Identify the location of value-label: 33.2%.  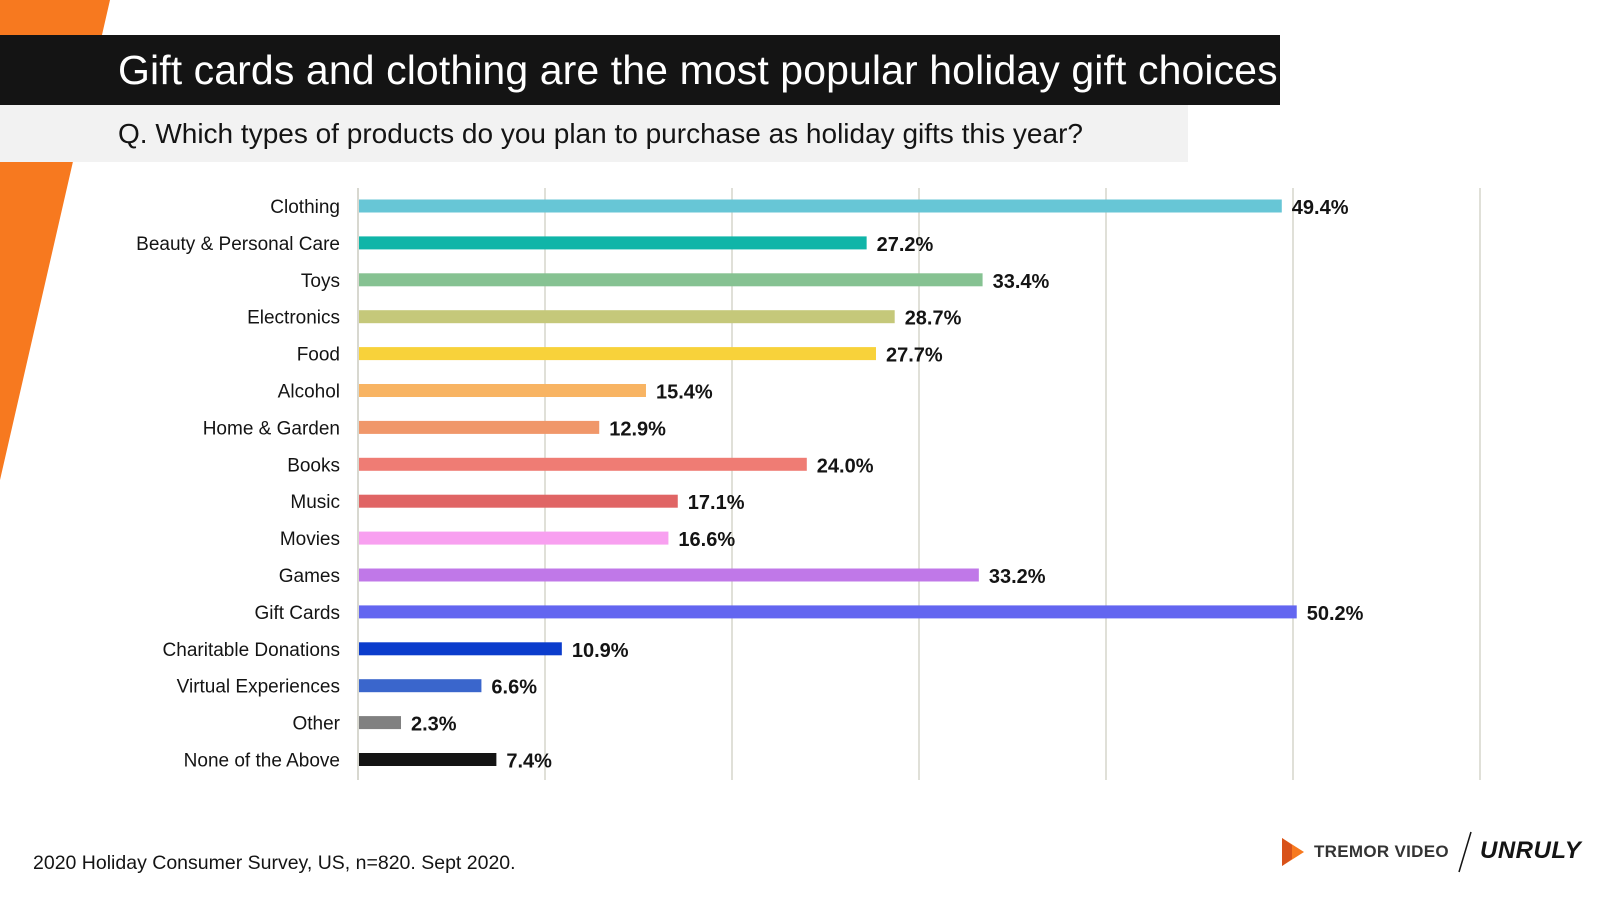
(1017, 577).